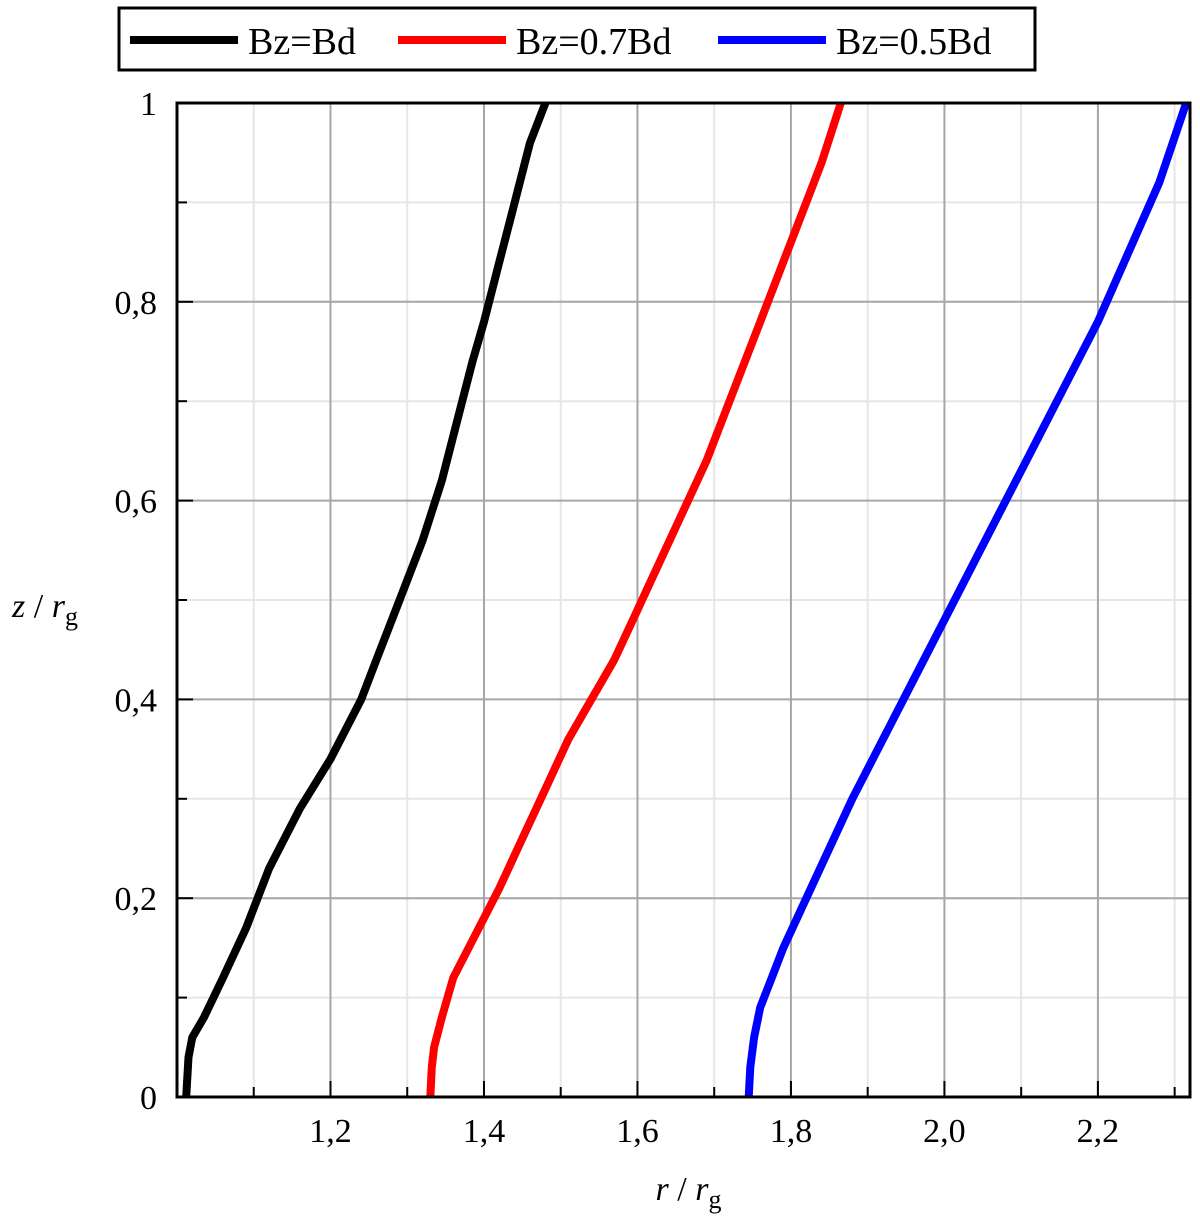  I want to click on legend-label-3: Bz=0.5Bd, so click(914, 42).